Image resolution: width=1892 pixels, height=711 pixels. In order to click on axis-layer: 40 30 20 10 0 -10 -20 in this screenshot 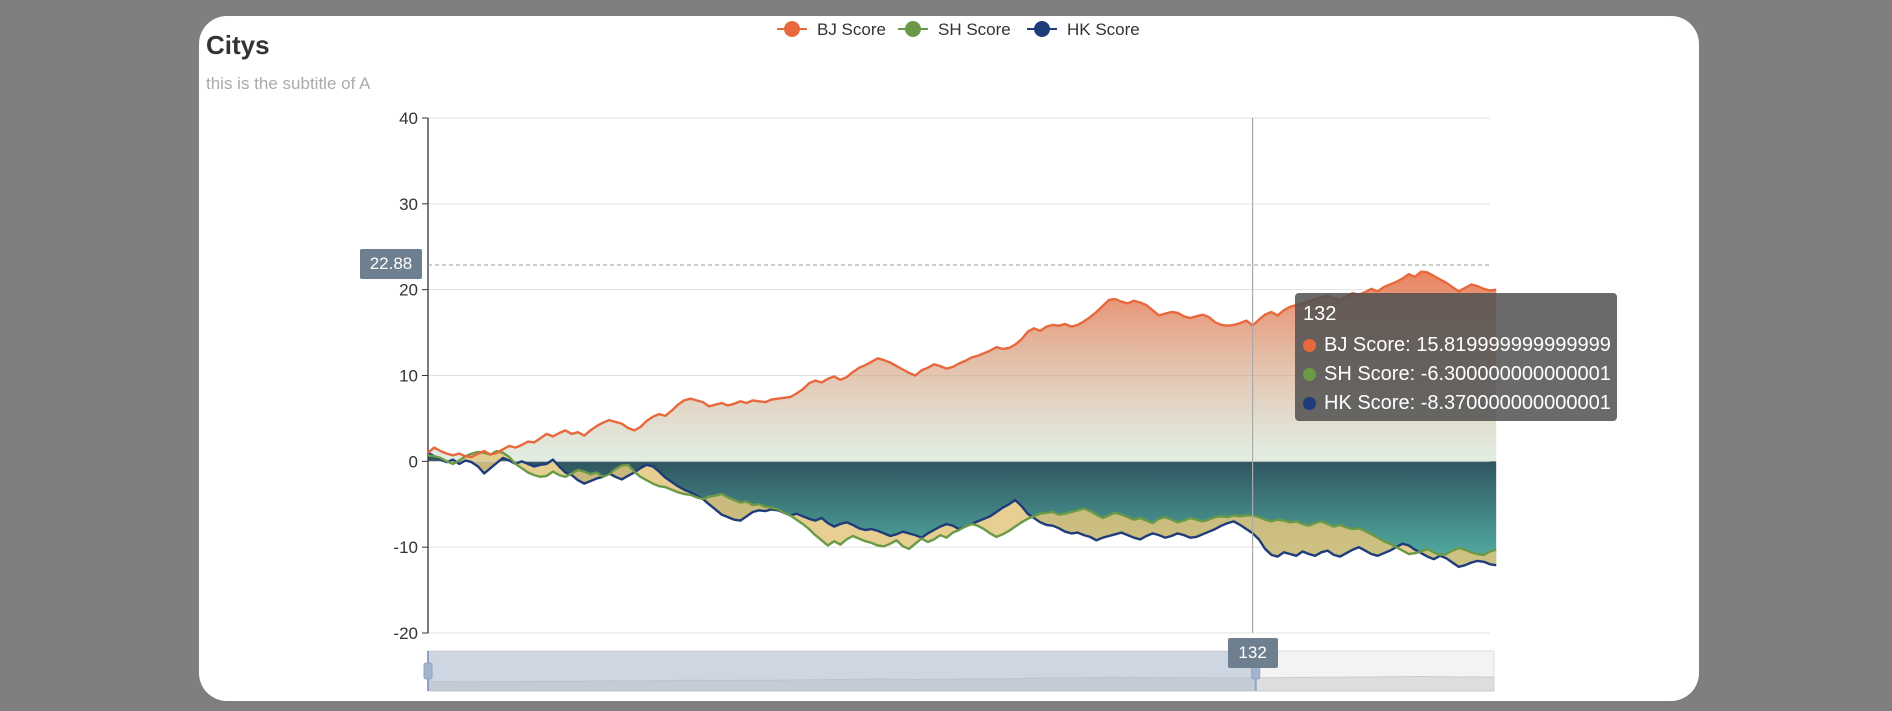, I will do `click(411, 376)`.